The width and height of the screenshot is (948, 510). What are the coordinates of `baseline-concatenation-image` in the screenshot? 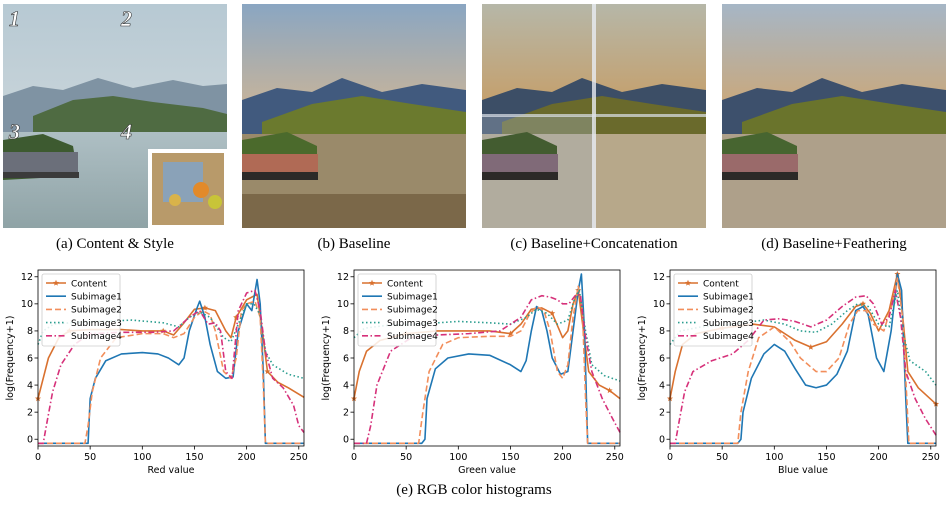 It's located at (594, 116).